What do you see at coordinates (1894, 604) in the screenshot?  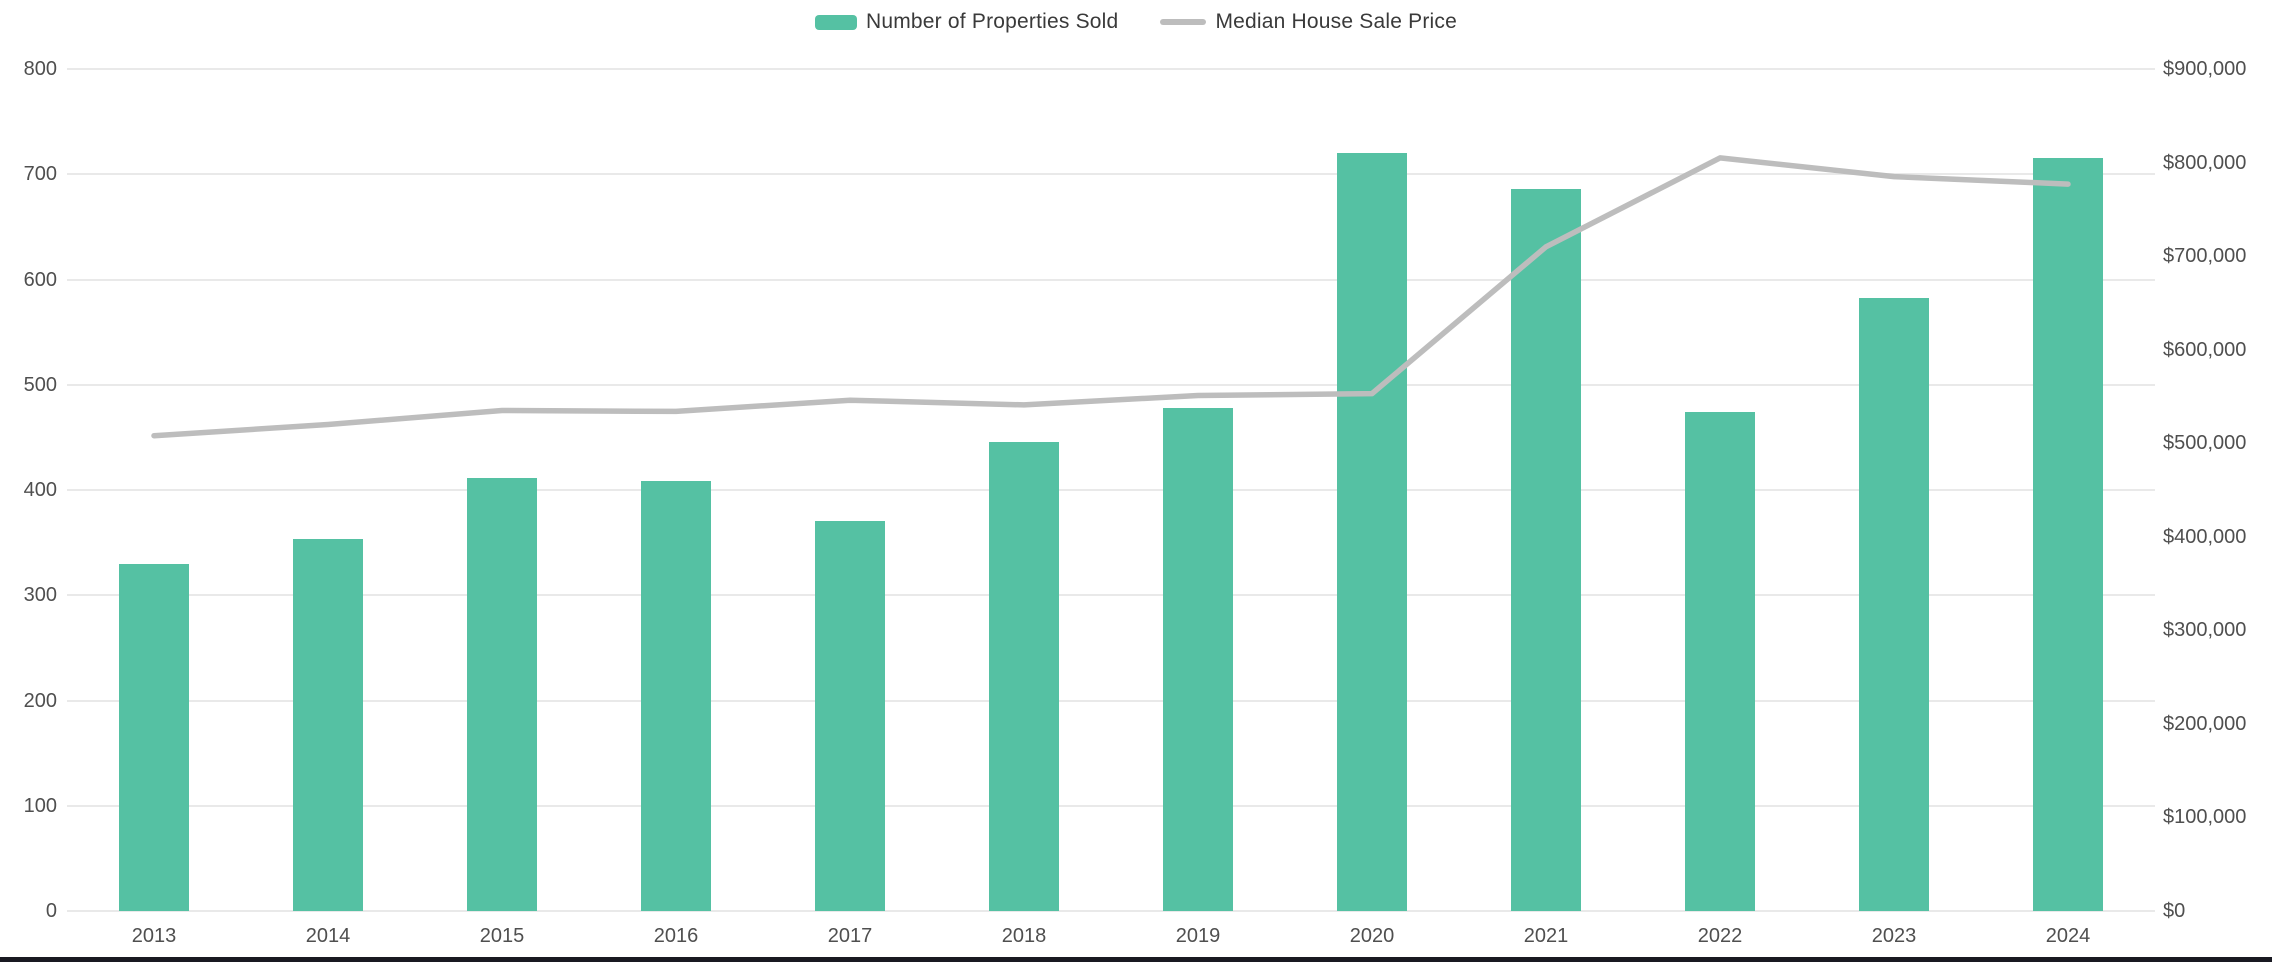 I see `bar-2023` at bounding box center [1894, 604].